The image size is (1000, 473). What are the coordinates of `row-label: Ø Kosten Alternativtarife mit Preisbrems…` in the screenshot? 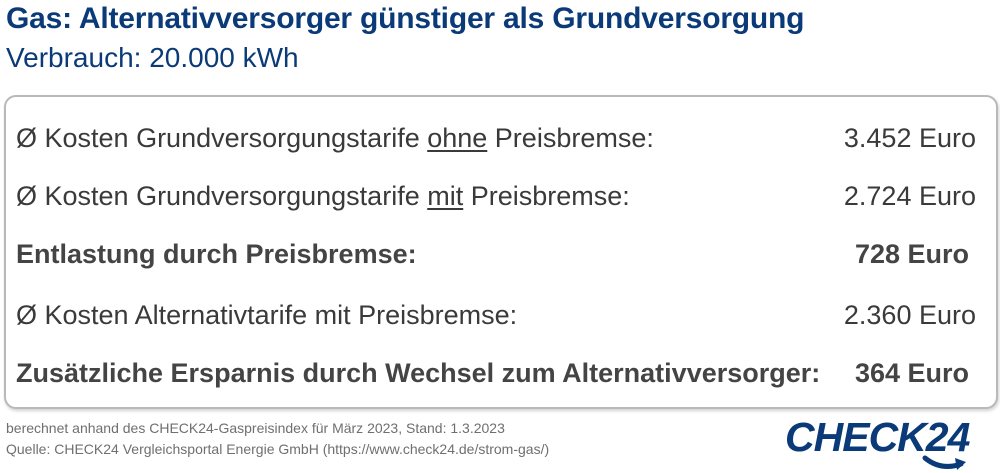 It's located at (267, 314).